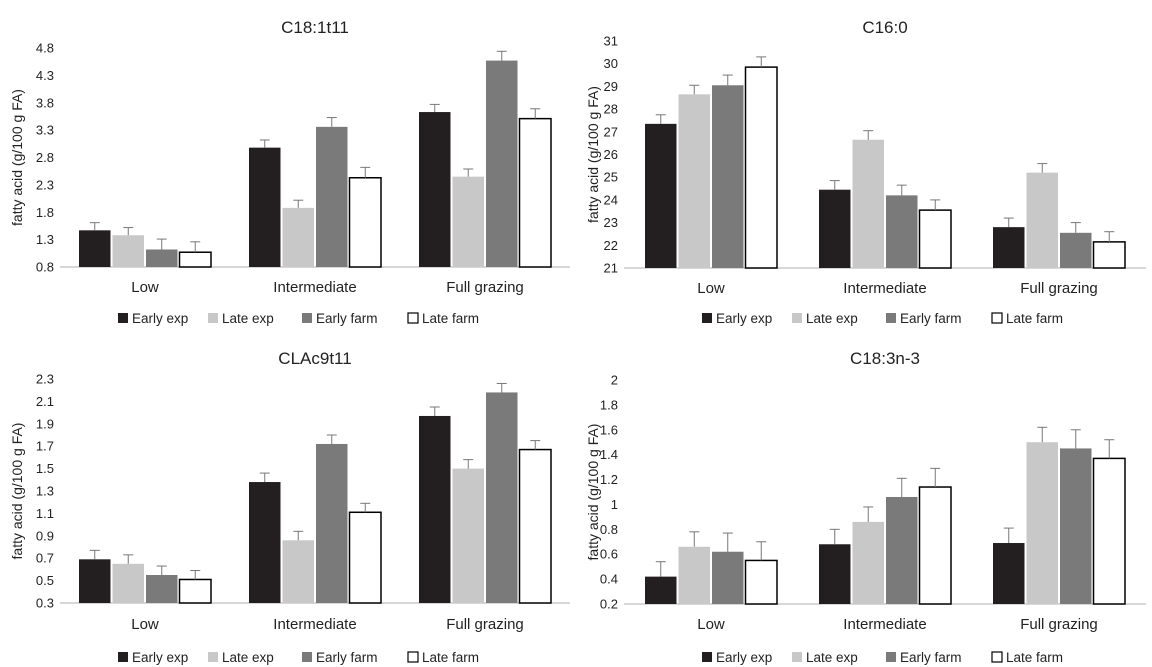  I want to click on y-tick-label: 22, so click(611, 245).